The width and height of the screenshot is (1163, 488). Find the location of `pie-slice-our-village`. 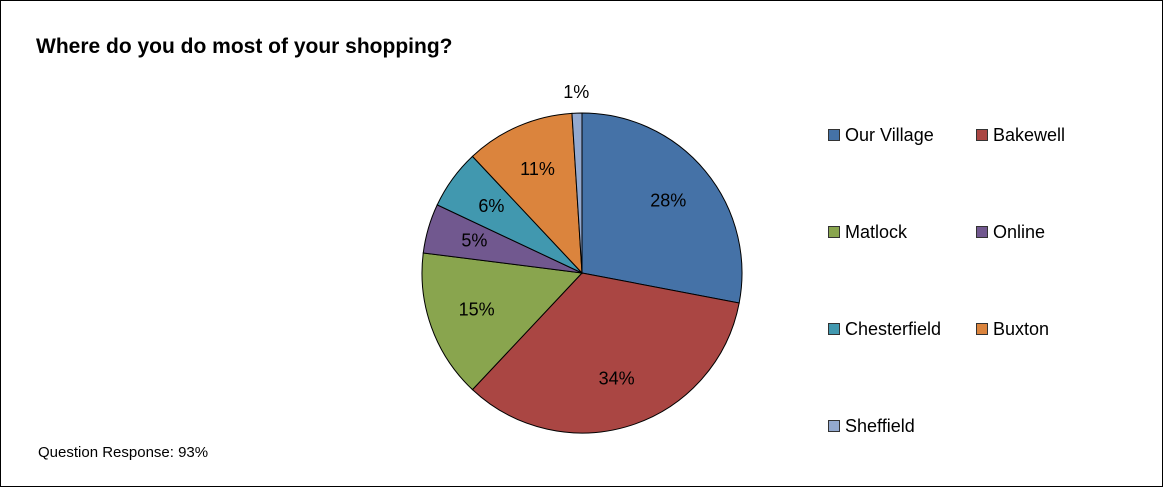

pie-slice-our-village is located at coordinates (662, 208).